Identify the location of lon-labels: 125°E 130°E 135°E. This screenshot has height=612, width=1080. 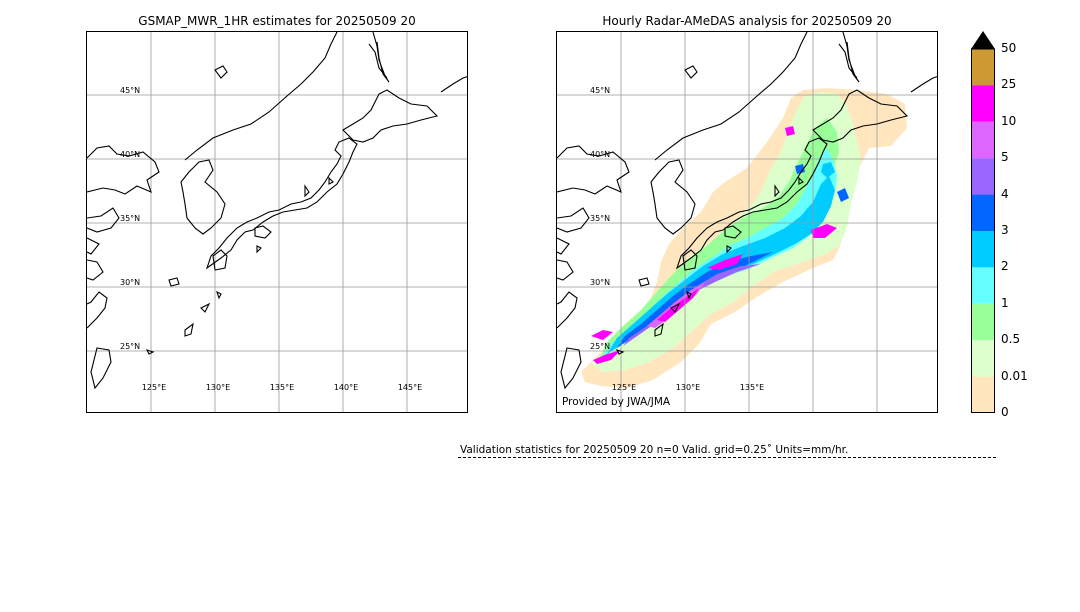
(688, 387).